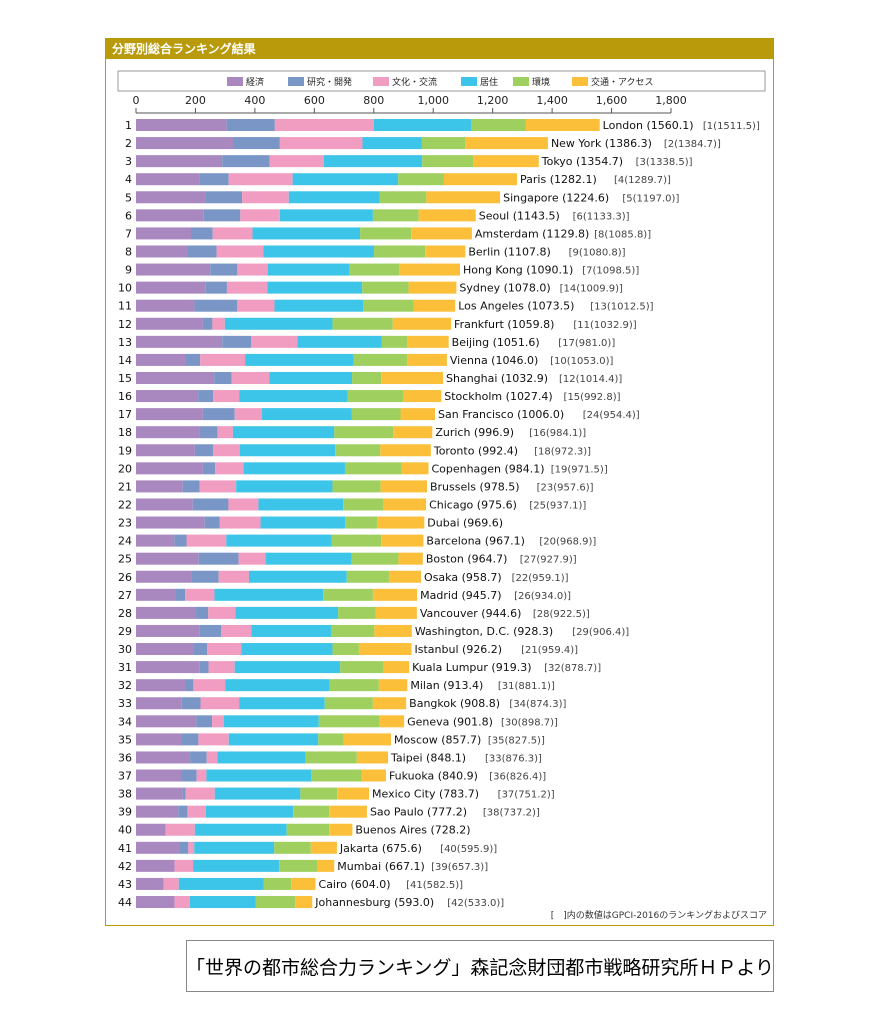  What do you see at coordinates (125, 378) in the screenshot?
I see `rank-label: 15` at bounding box center [125, 378].